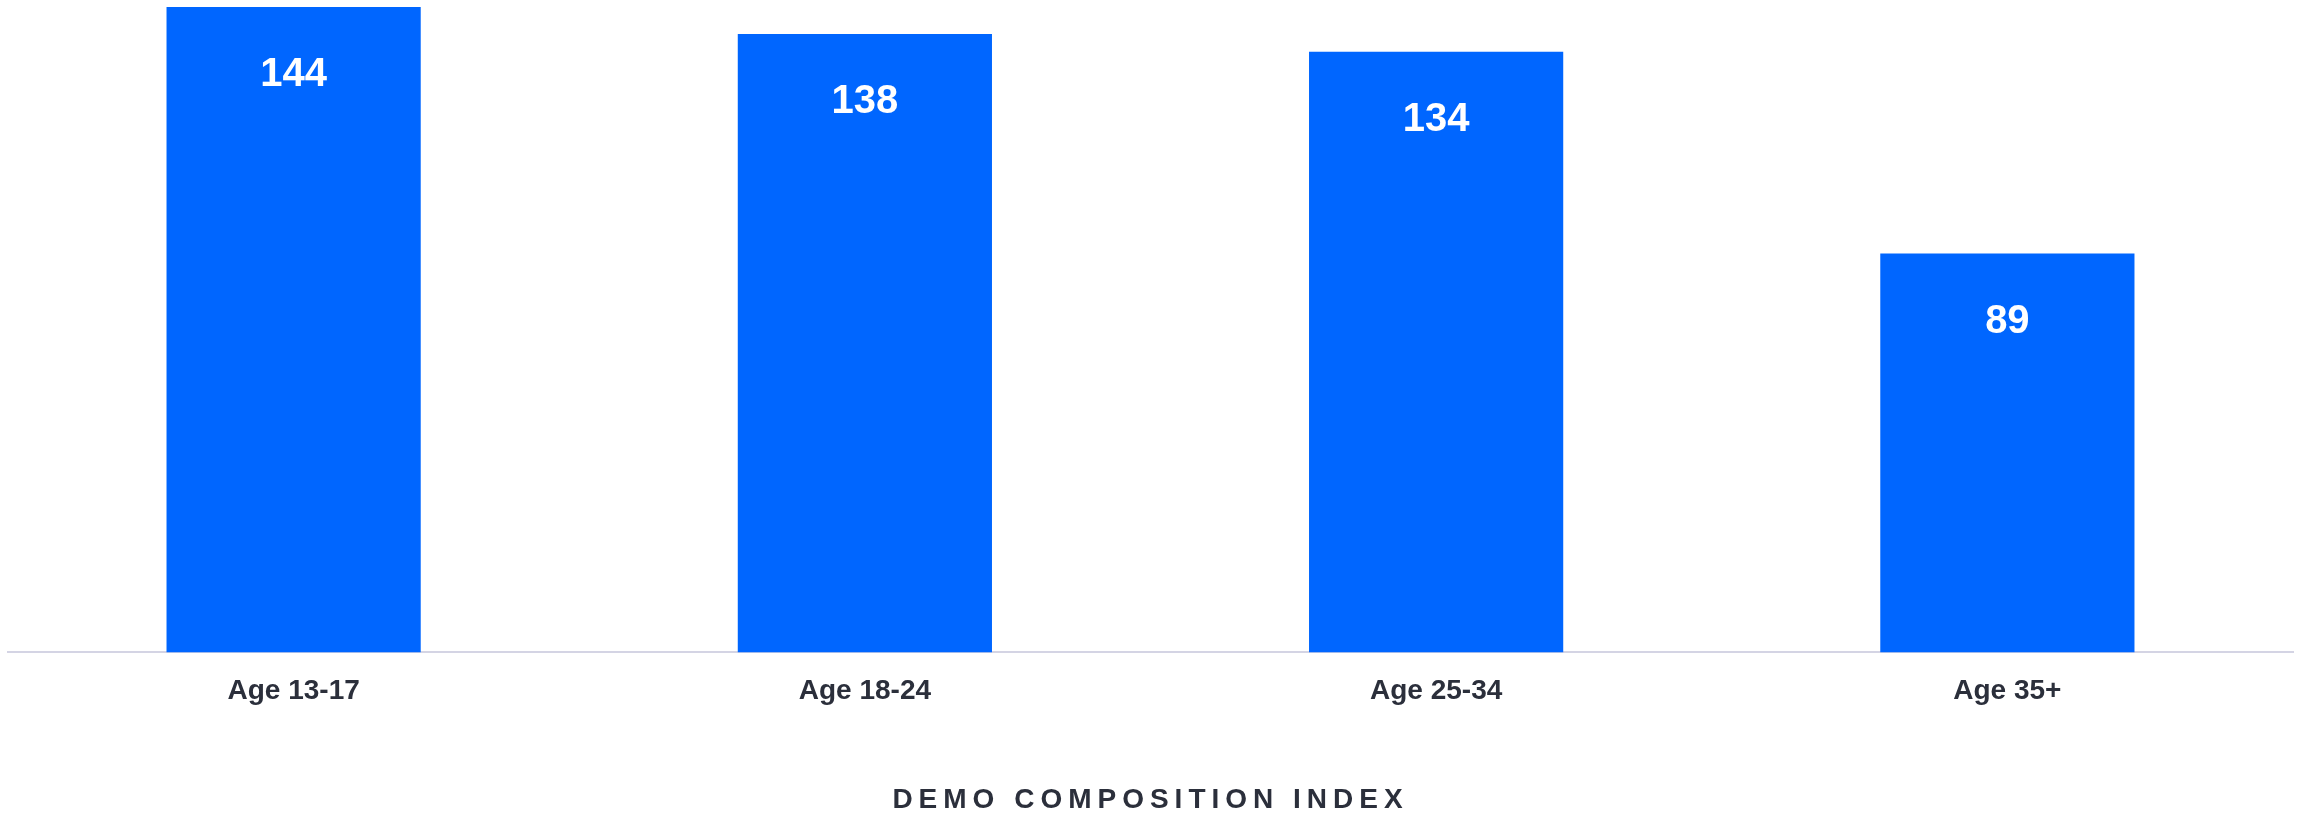 The image size is (2300, 815). Describe the element at coordinates (1150, 798) in the screenshot. I see `x-axis-title: DEMO COMPOSITION INDEX` at that location.